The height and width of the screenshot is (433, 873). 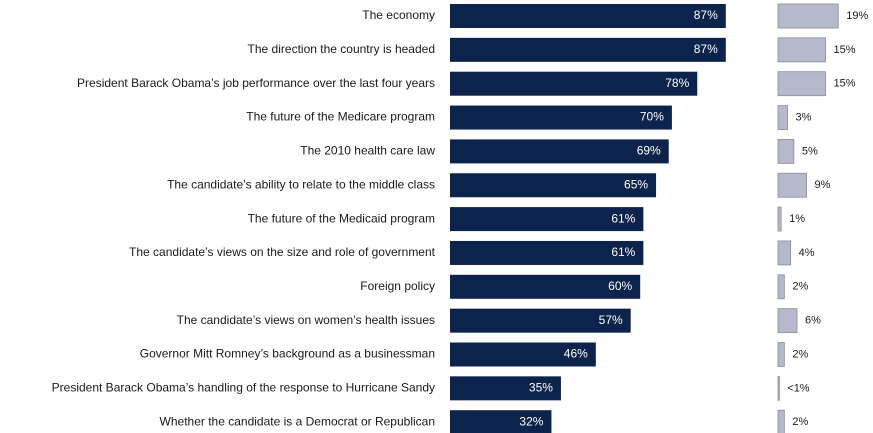 I want to click on value-label: 19%, so click(x=857, y=16).